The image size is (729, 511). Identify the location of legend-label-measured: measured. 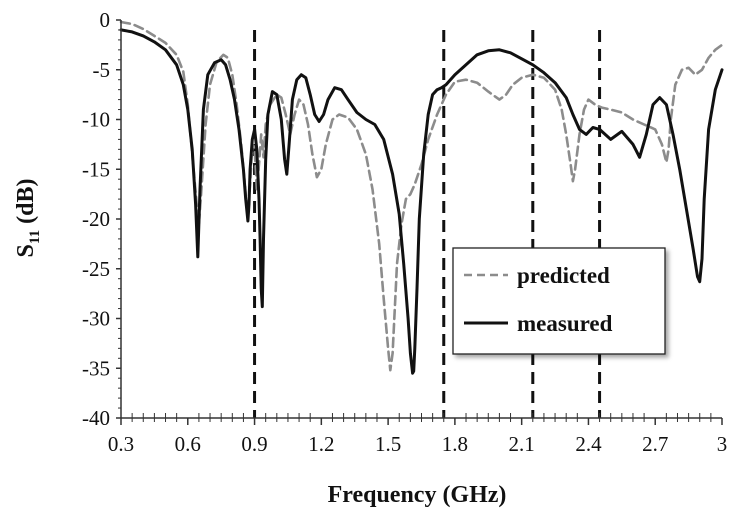
(565, 323).